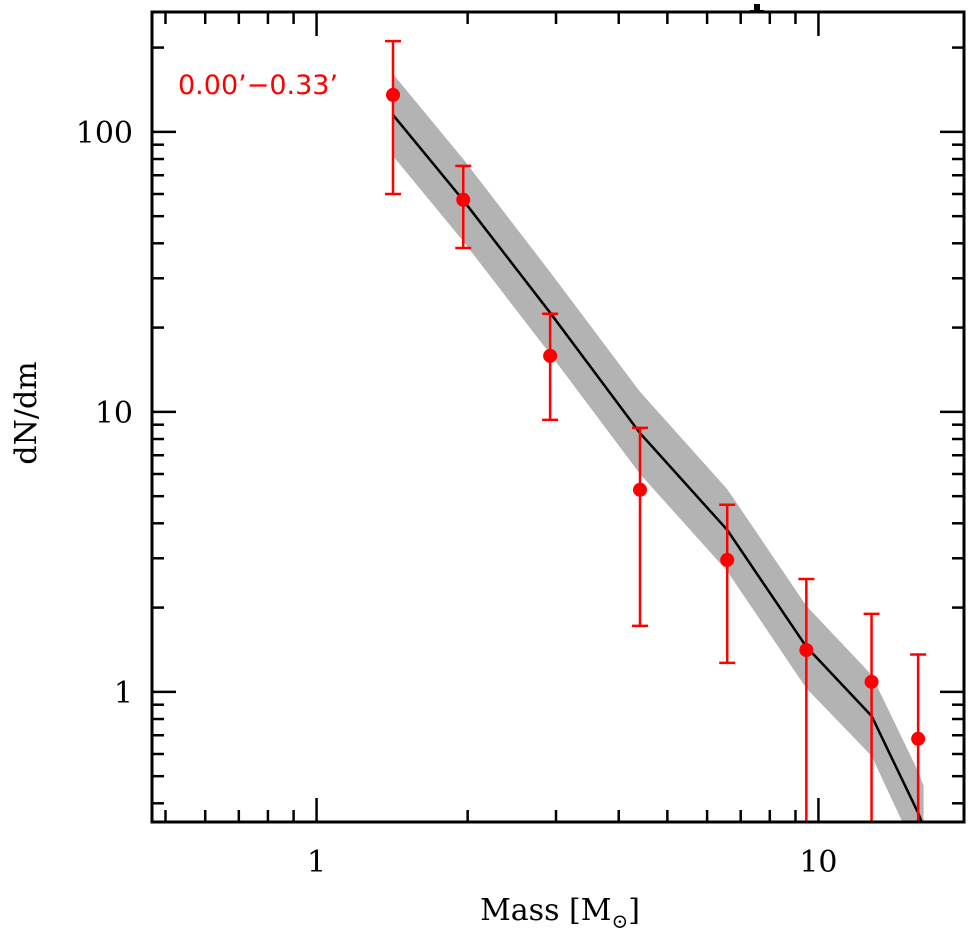  Describe the element at coordinates (634, 910) in the screenshot. I see `x-axis-label-close: ]` at that location.